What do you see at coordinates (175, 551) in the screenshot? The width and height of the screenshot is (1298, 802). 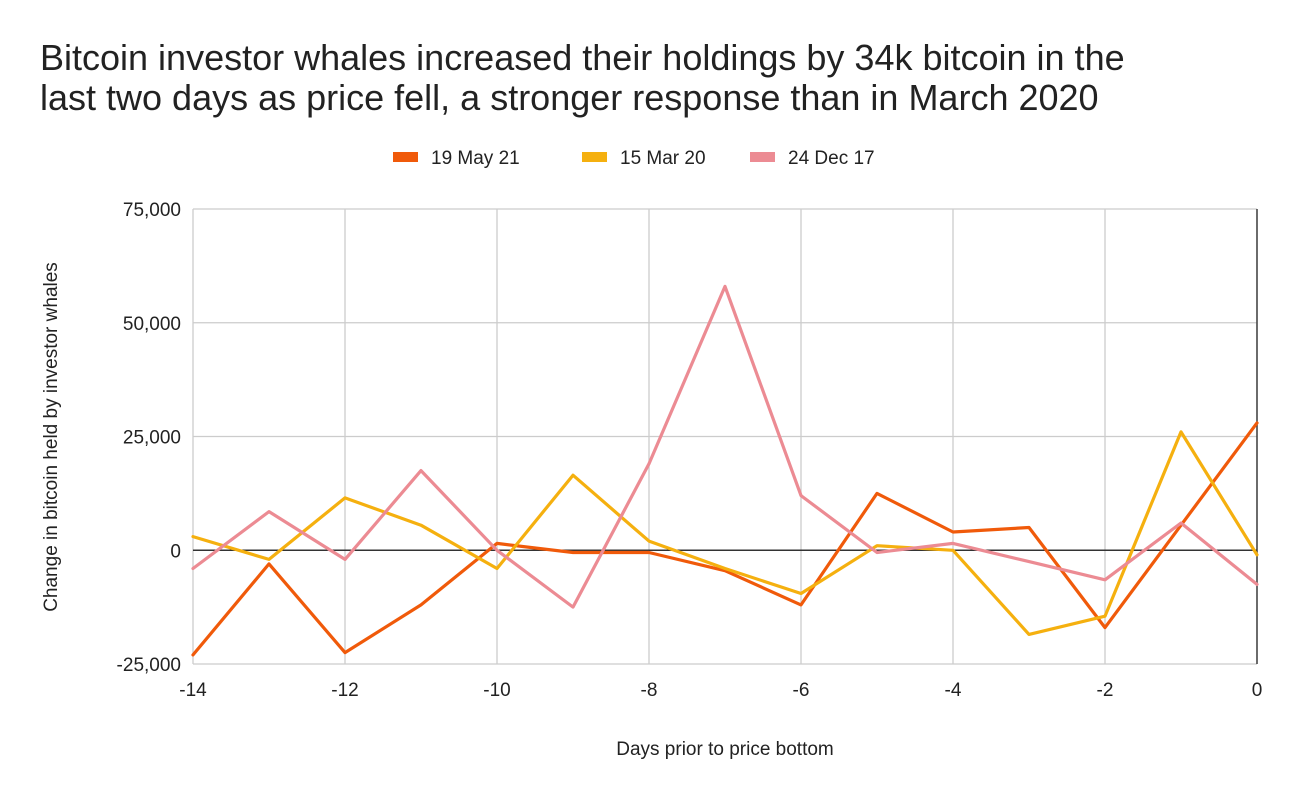 I see `y-tick-label-1: 0` at bounding box center [175, 551].